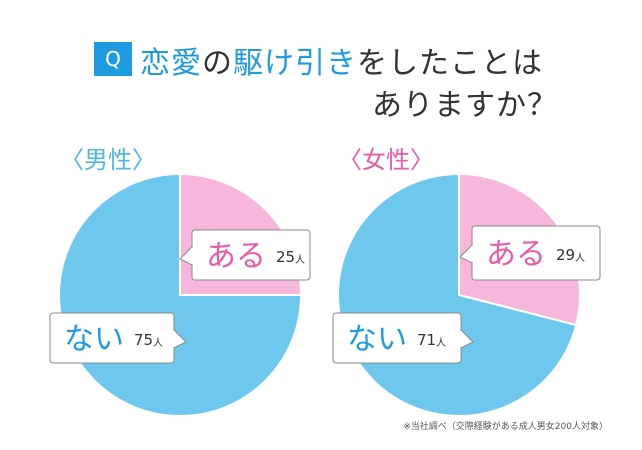  What do you see at coordinates (516, 254) in the screenshot?
I see `callout-label-female-aru: ある` at bounding box center [516, 254].